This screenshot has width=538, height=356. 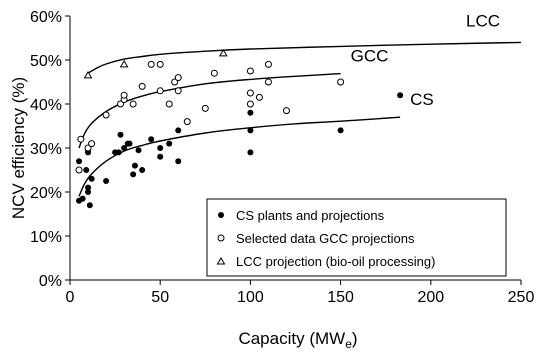 I want to click on legend-entry-cs: CS plants and projections, so click(x=301, y=215).